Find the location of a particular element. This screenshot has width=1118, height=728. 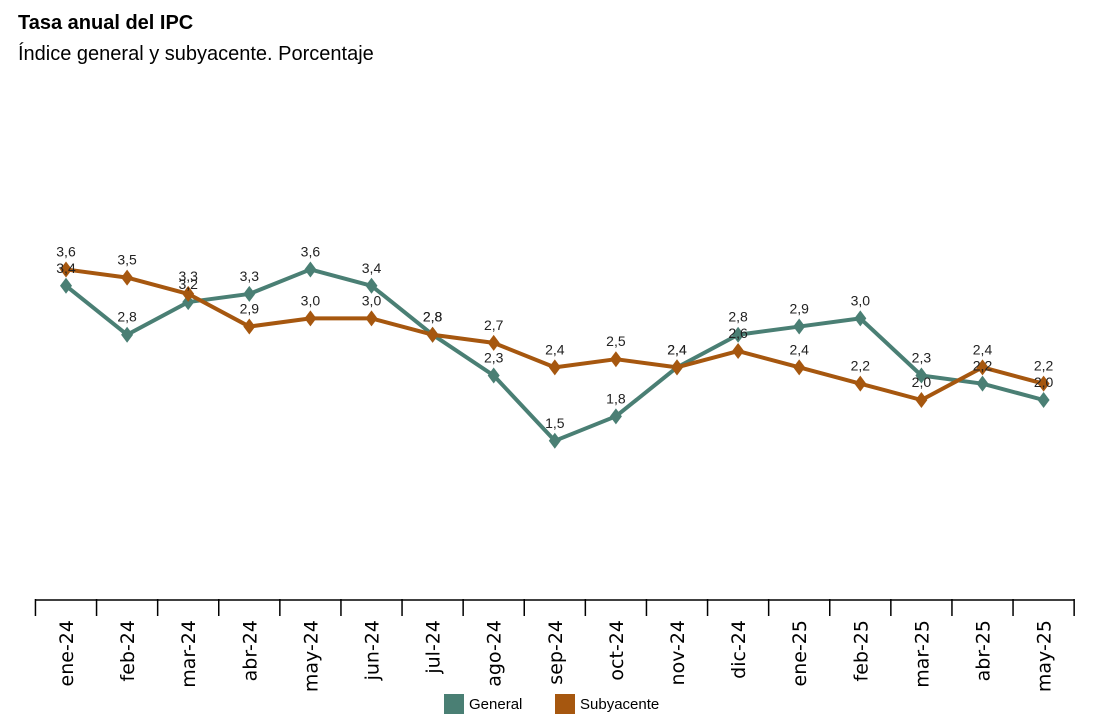

x-tick-label: dic-24 is located at coordinates (739, 649).